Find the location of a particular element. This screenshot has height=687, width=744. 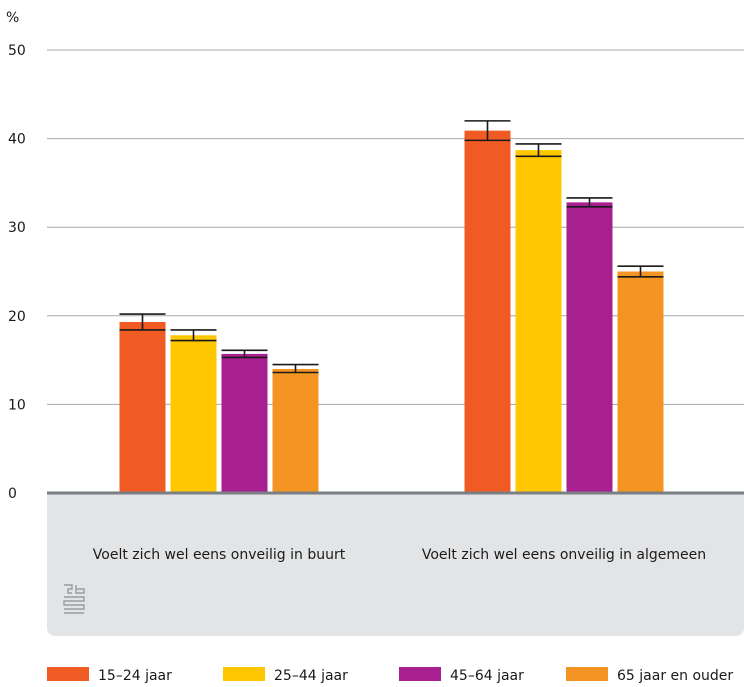

y-tick-label: 20 is located at coordinates (17, 317).